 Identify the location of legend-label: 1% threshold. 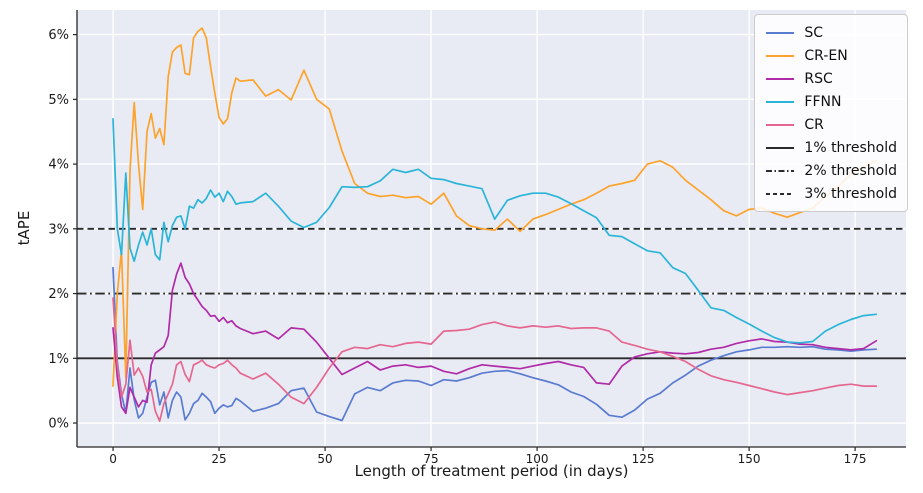
(850, 147).